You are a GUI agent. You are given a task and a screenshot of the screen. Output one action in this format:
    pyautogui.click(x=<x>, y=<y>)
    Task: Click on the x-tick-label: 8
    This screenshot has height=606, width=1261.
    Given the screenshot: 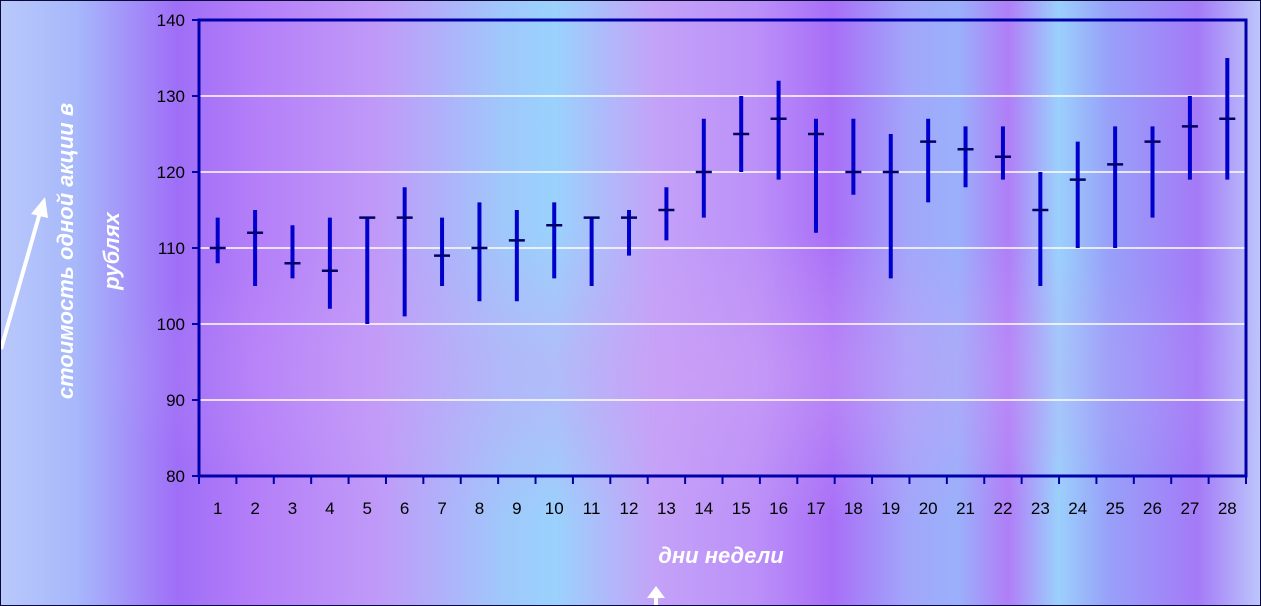 What is the action you would take?
    pyautogui.click(x=479, y=508)
    